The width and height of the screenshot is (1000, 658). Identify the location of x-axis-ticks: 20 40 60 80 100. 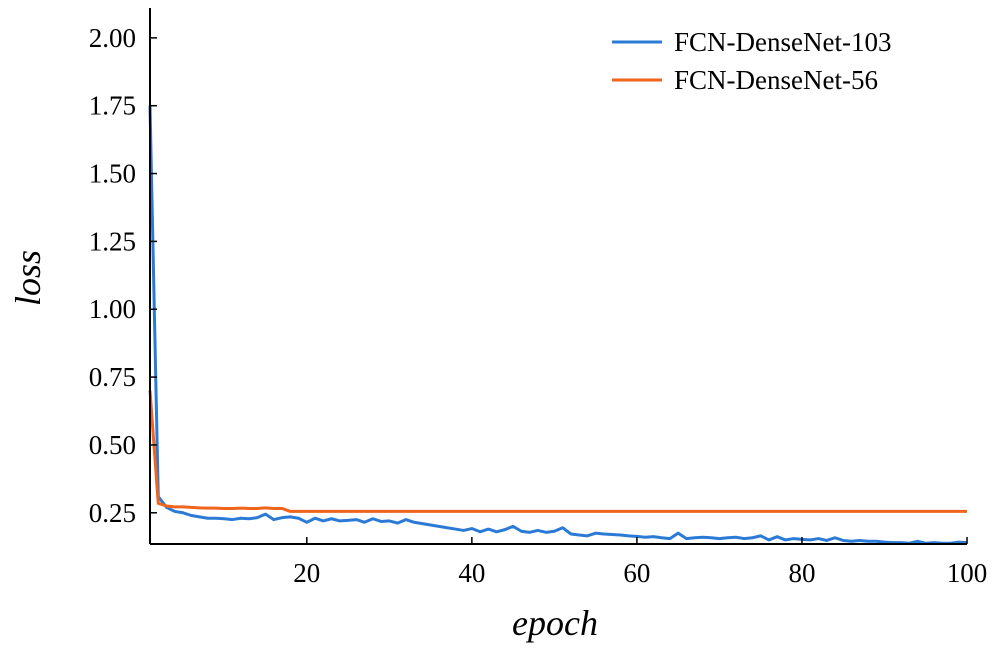
(640, 562).